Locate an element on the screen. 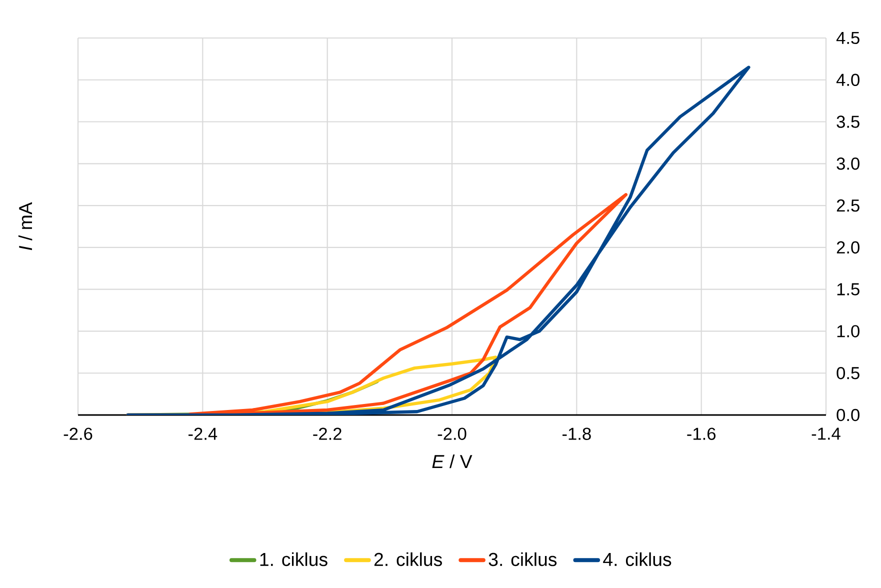 This screenshot has width=881, height=588. y-tick-label: 1.0 is located at coordinates (848, 331).